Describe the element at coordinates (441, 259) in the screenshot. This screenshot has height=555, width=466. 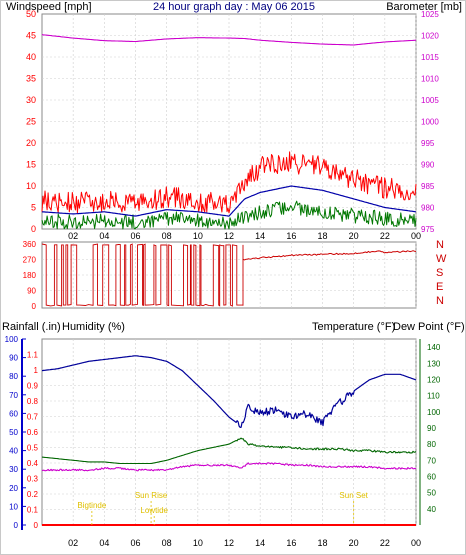
I see `compass-label: W` at that location.